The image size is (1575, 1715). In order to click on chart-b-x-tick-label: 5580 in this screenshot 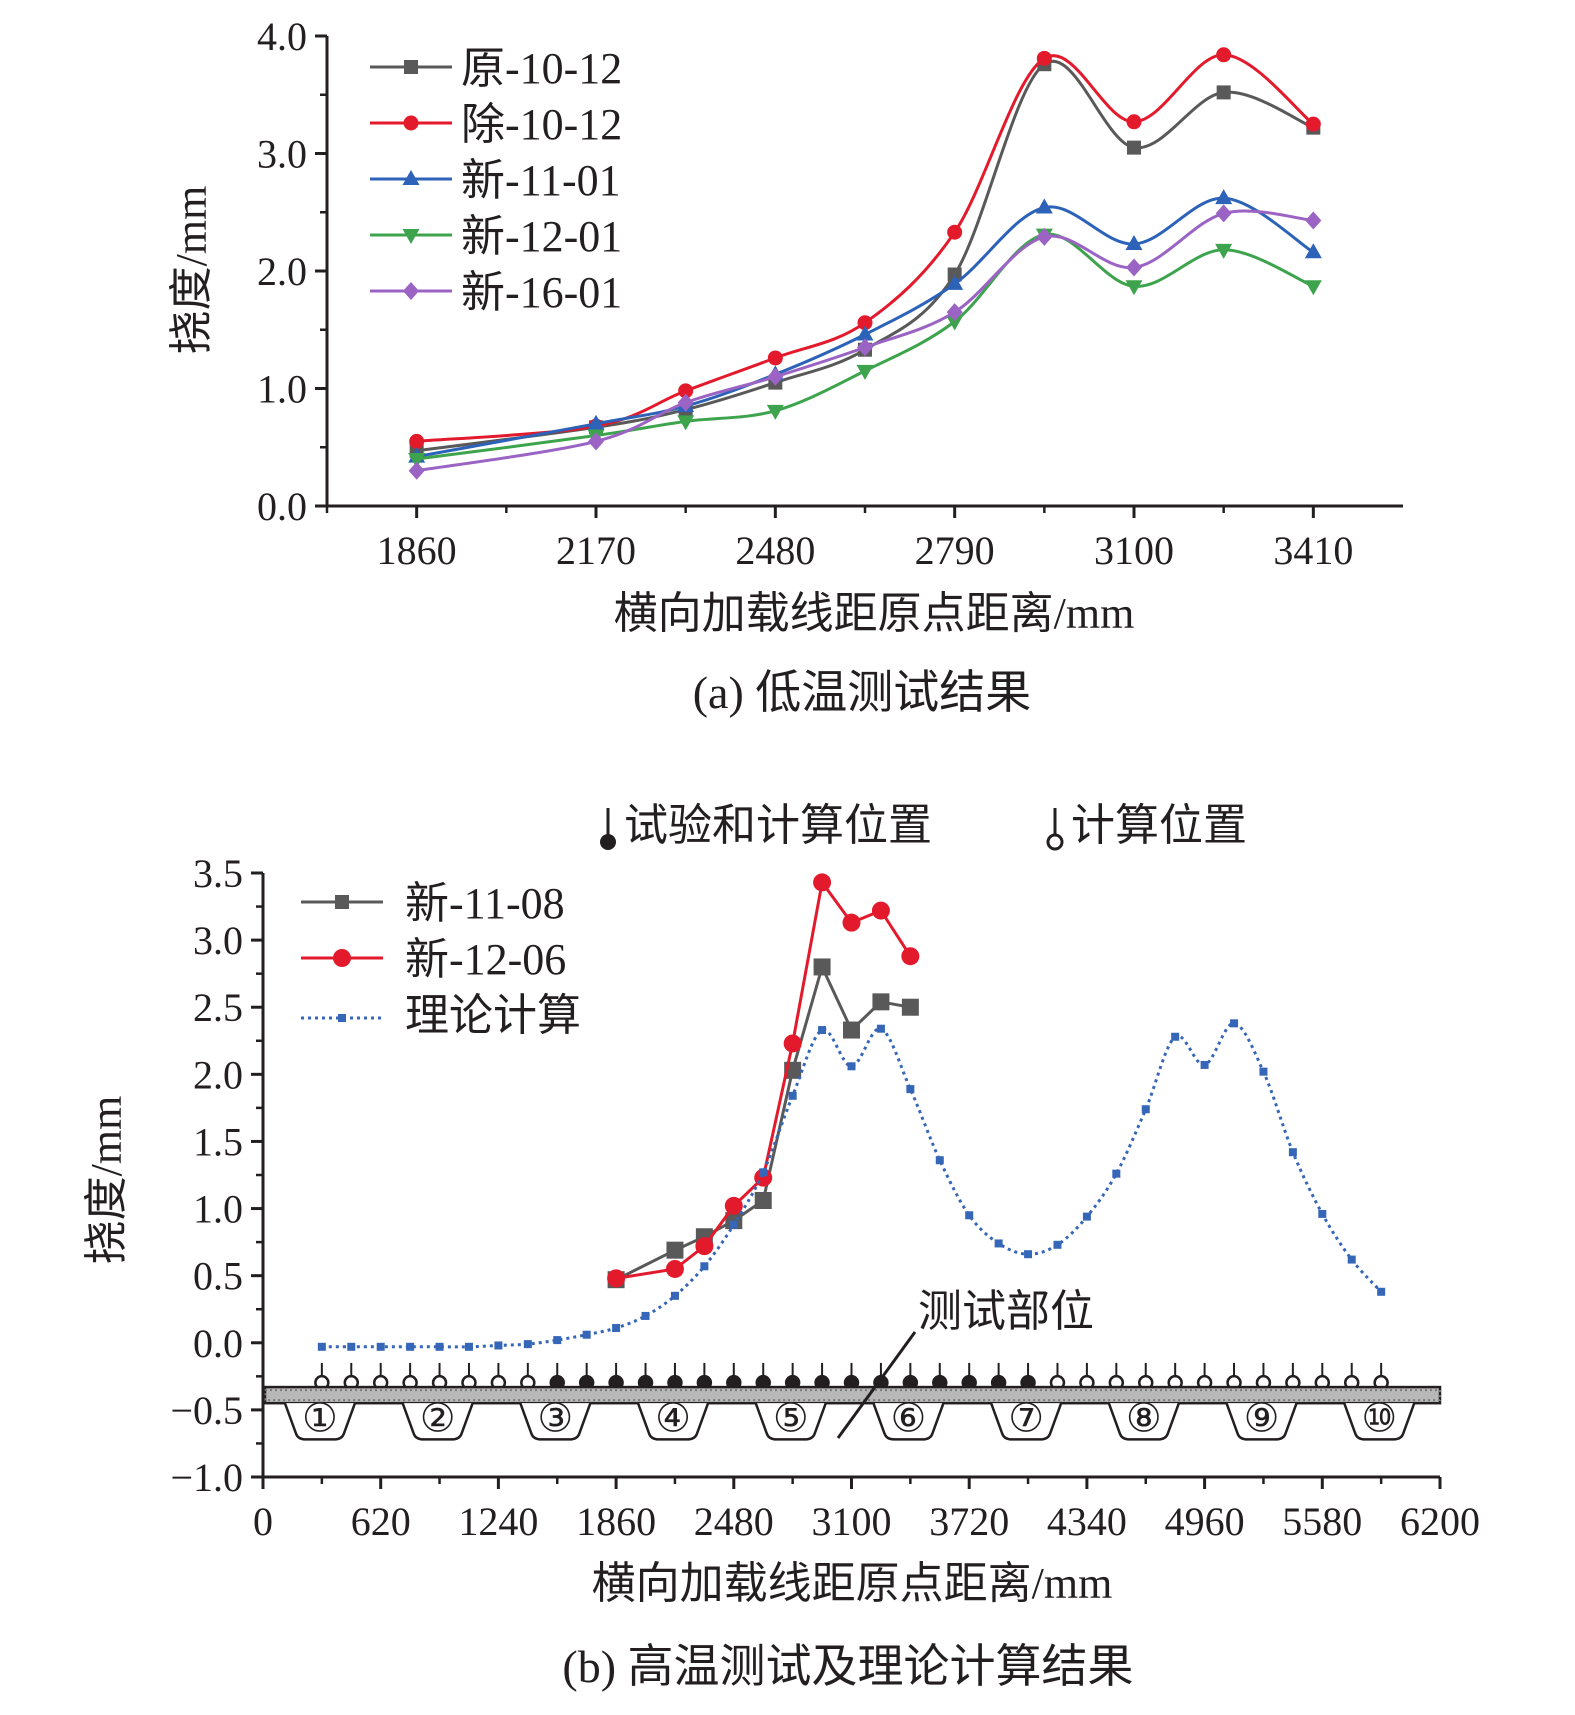, I will do `click(1322, 1521)`.